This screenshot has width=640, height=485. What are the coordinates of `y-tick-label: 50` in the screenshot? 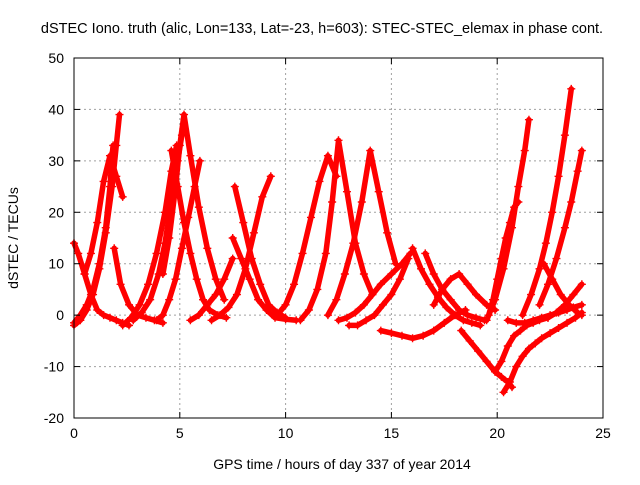 It's located at (56, 58).